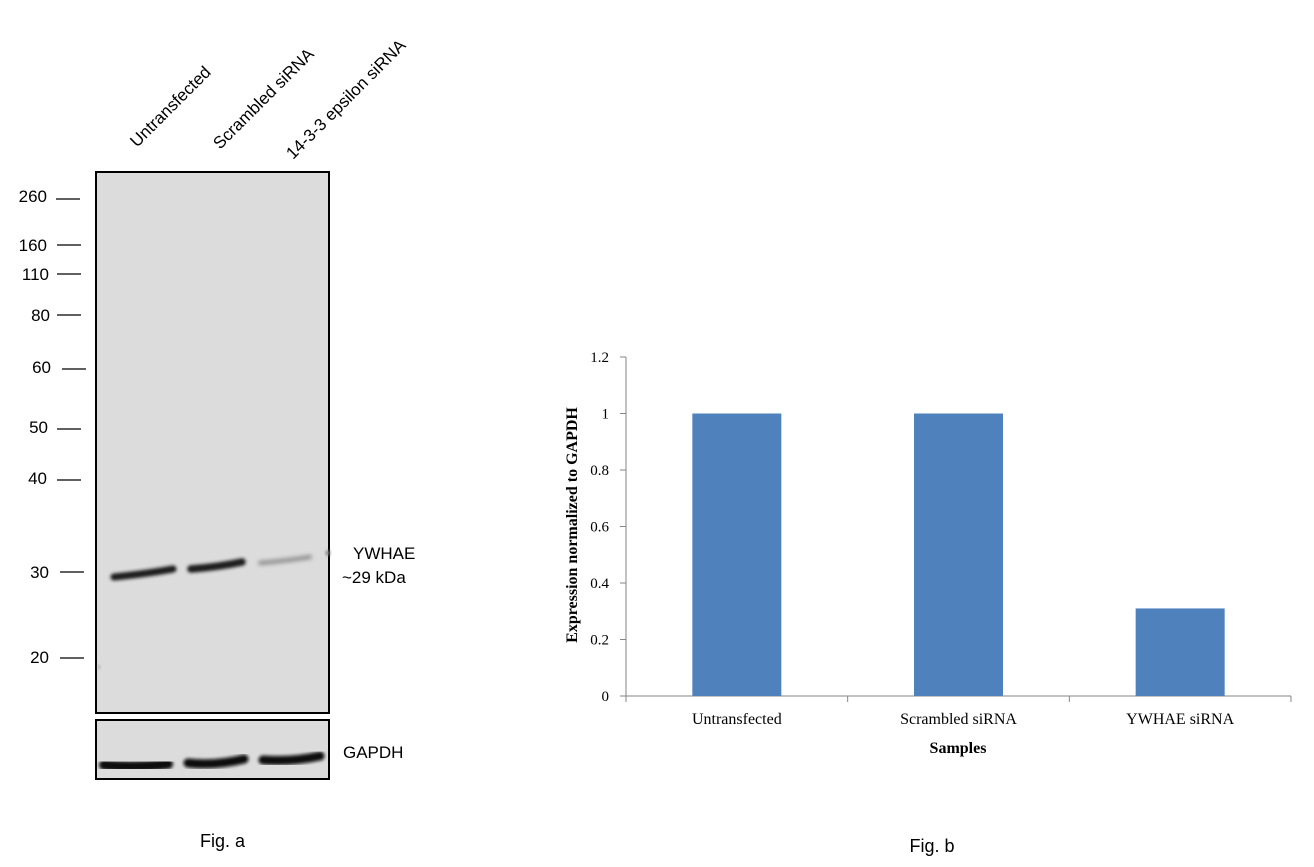 This screenshot has width=1314, height=867. What do you see at coordinates (958, 719) in the screenshot?
I see `x-tick-label: Scrambled siRNA` at bounding box center [958, 719].